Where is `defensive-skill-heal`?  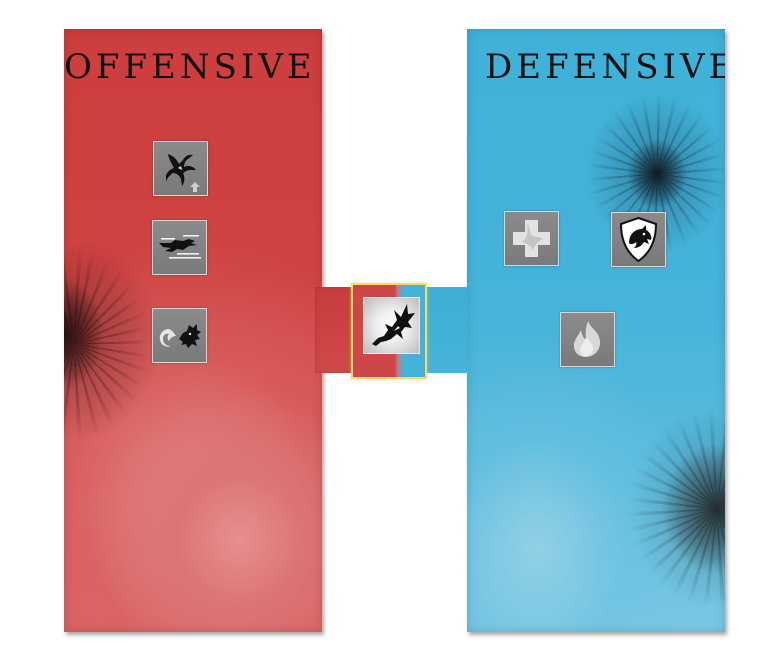
defensive-skill-heal is located at coordinates (531, 238).